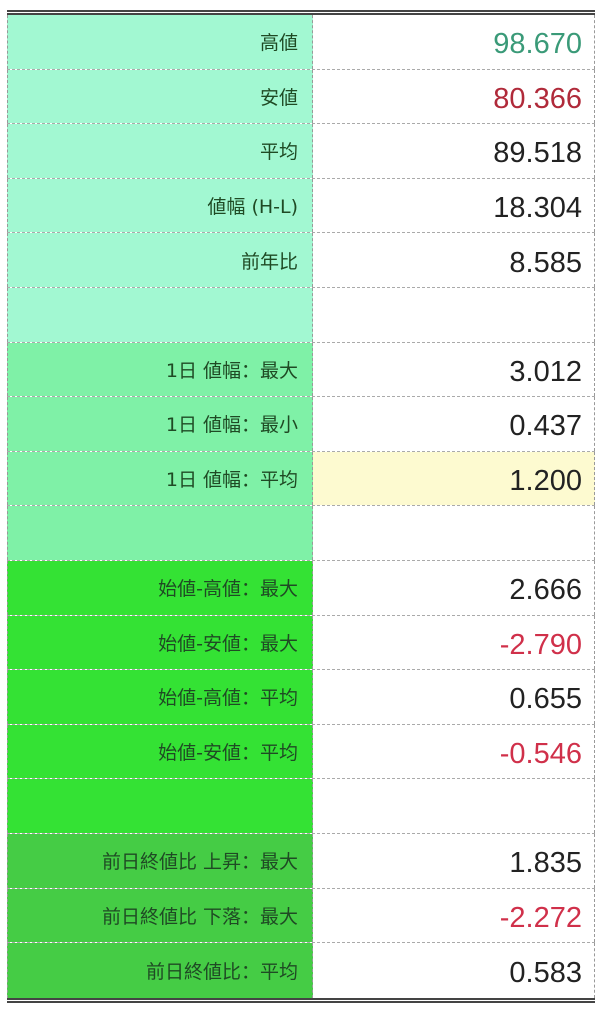 The width and height of the screenshot is (600, 1013). Describe the element at coordinates (454, 860) in the screenshot. I see `row-value: 1.835` at that location.